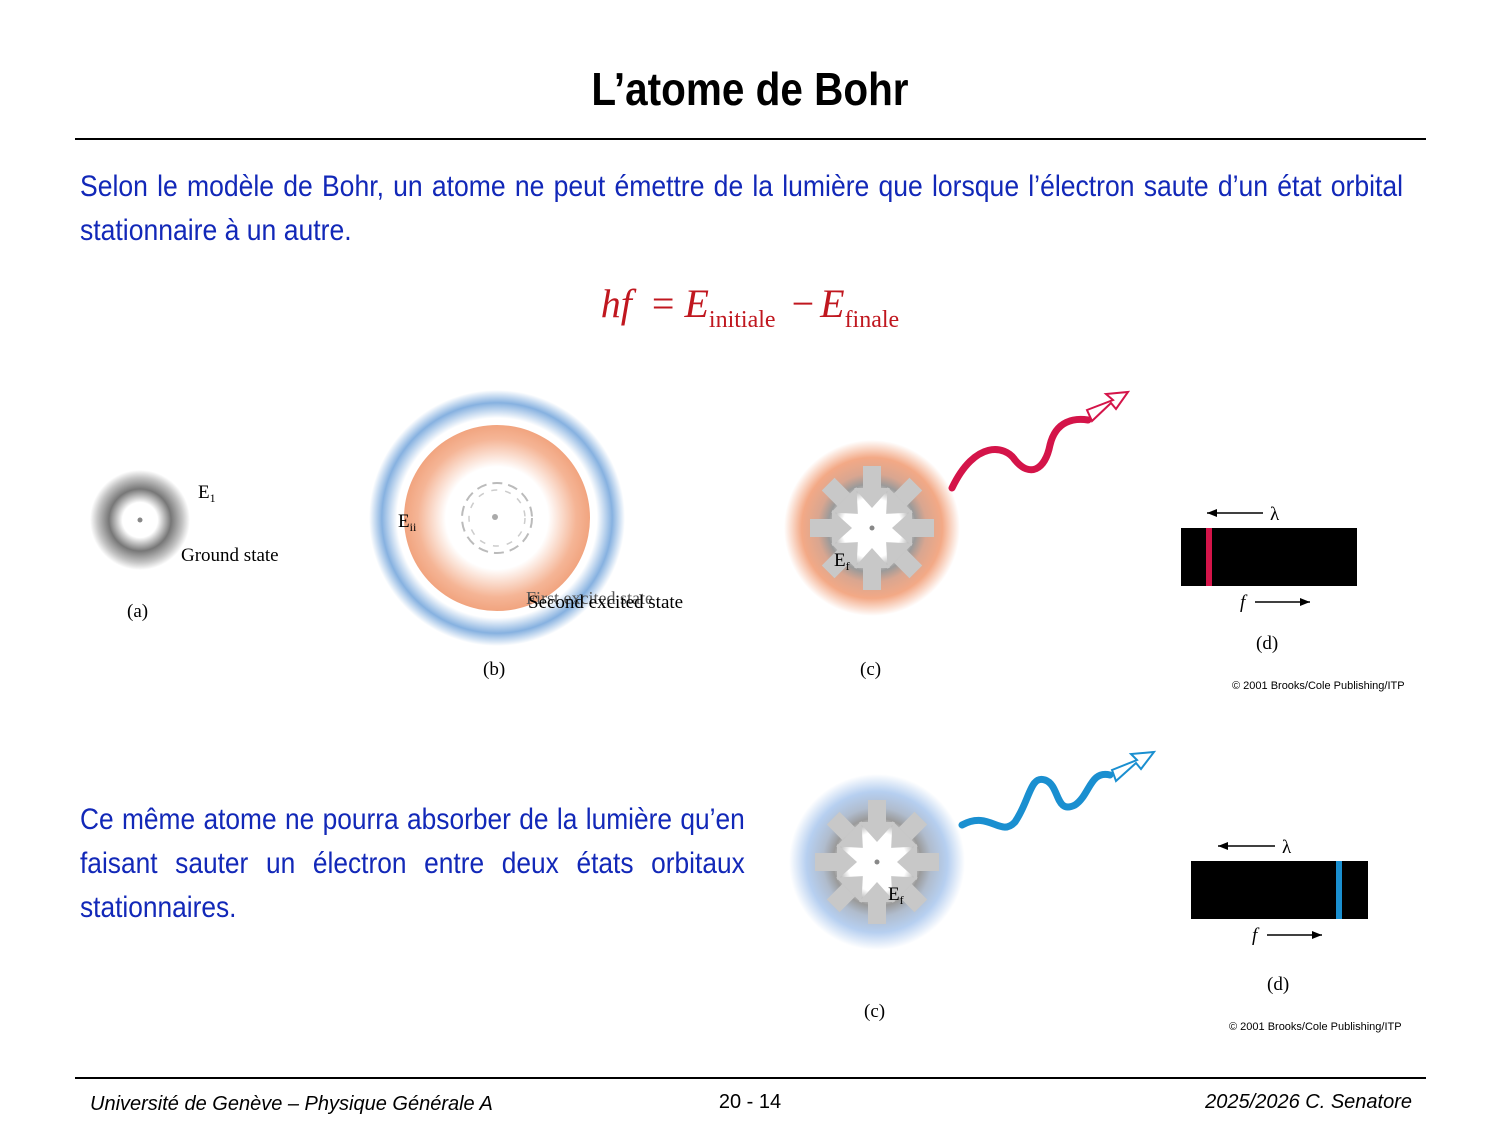  Describe the element at coordinates (696, 303) in the screenshot. I see `formula-e-initial: E` at that location.